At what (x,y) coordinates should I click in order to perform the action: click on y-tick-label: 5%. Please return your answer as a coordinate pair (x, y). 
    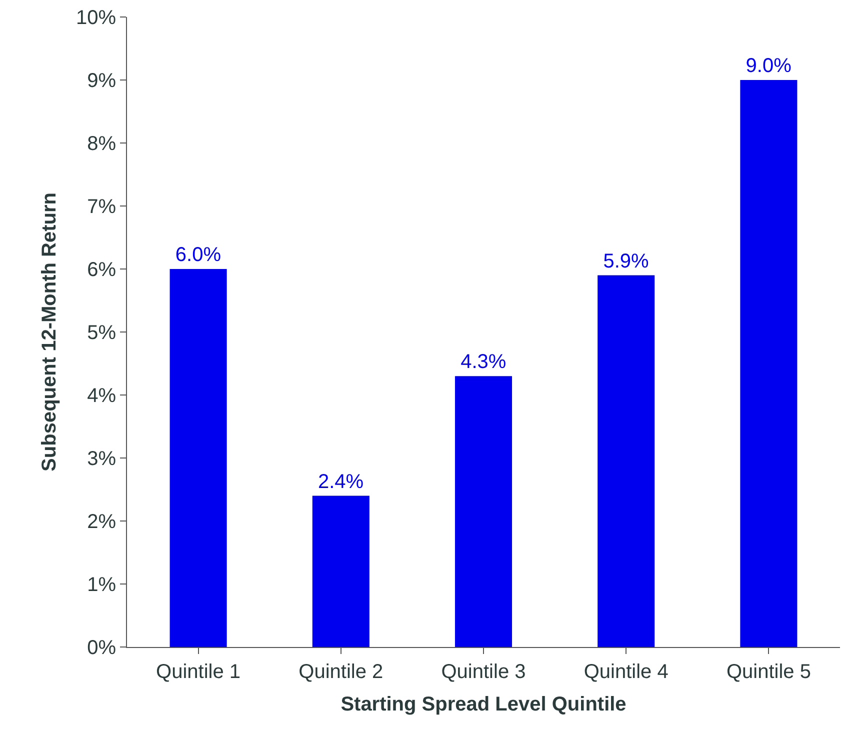
    Looking at the image, I should click on (101, 333).